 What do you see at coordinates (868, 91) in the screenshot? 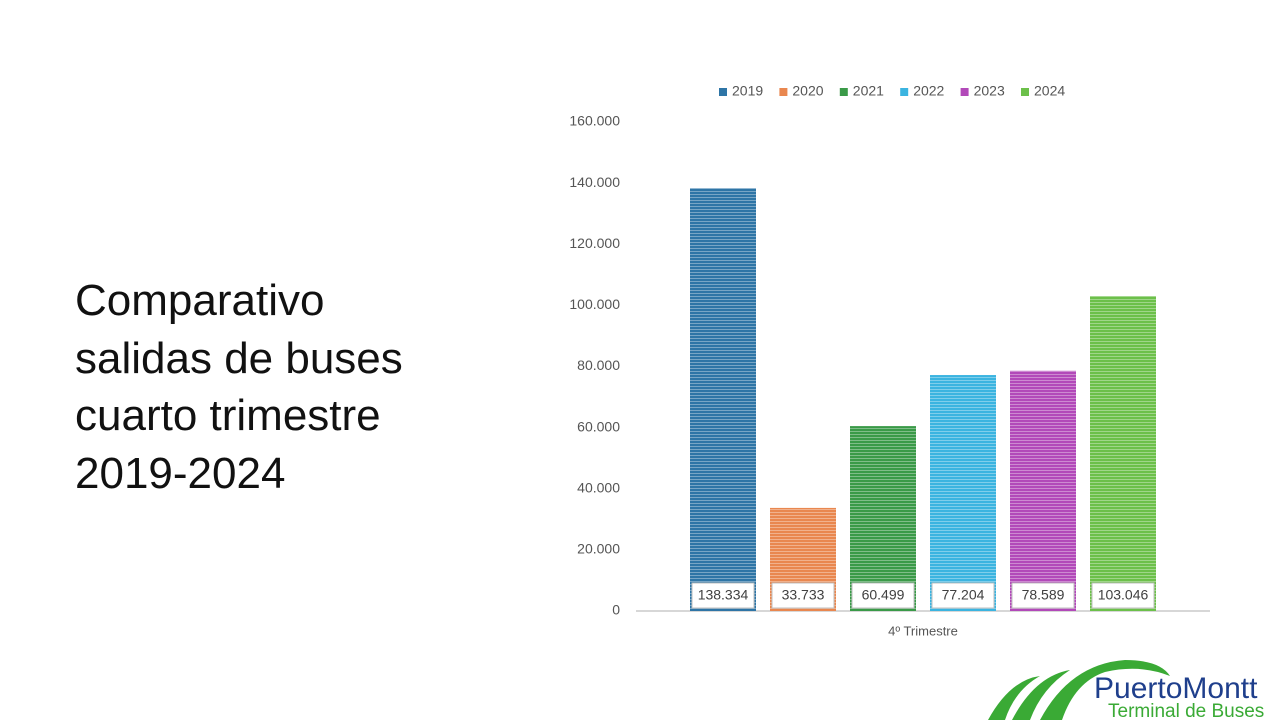
I see `legend-label: 2021` at bounding box center [868, 91].